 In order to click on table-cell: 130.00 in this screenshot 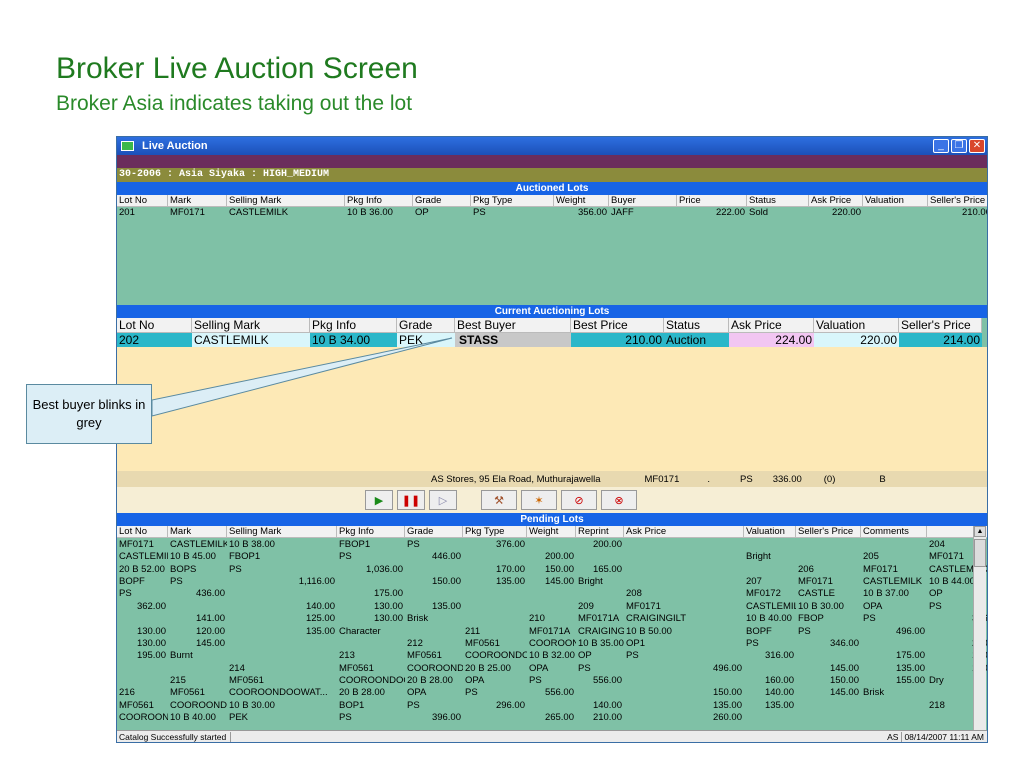, I will do `click(151, 643)`.